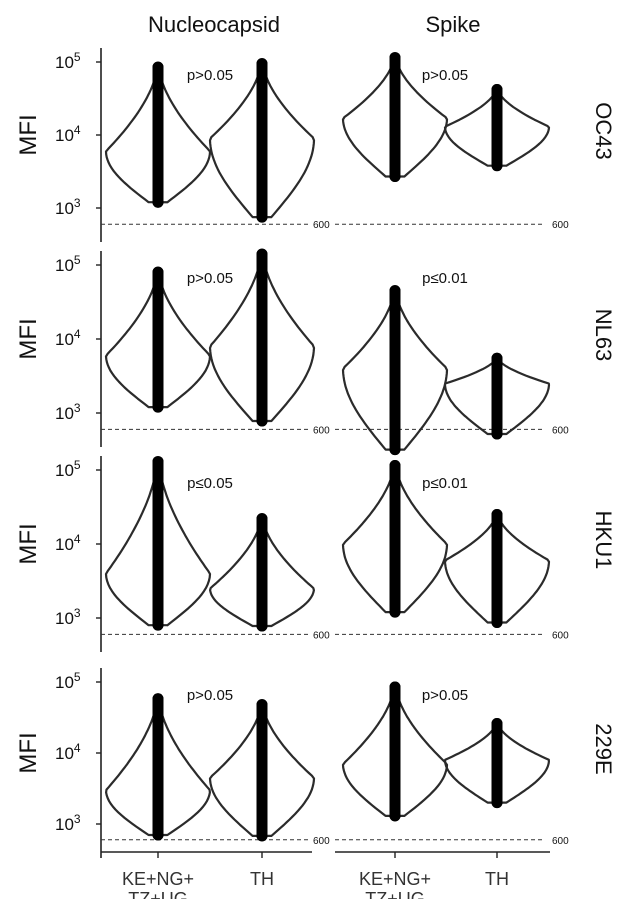 The image size is (623, 904). I want to click on p-value-229e-nucleocapsid: p>0.05, so click(210, 695).